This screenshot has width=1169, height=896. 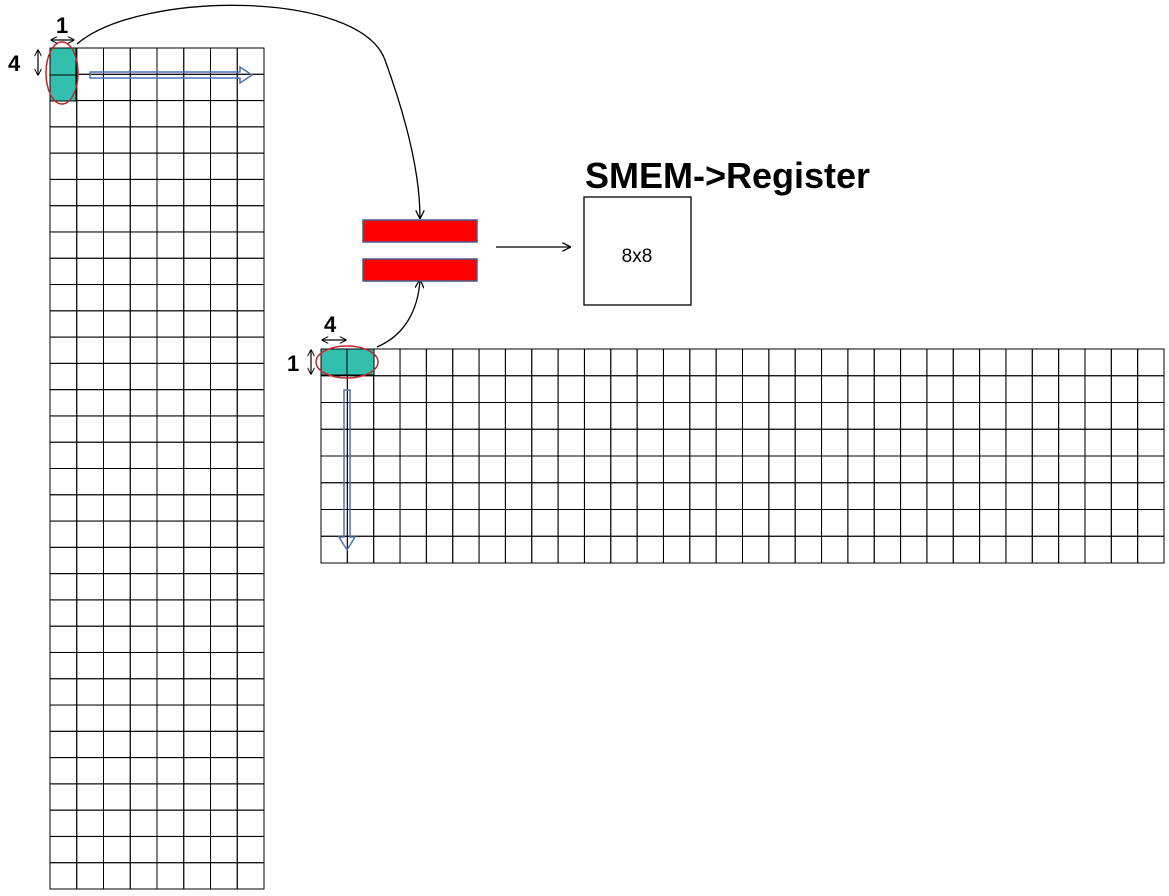 What do you see at coordinates (637, 251) in the screenshot?
I see `result-box` at bounding box center [637, 251].